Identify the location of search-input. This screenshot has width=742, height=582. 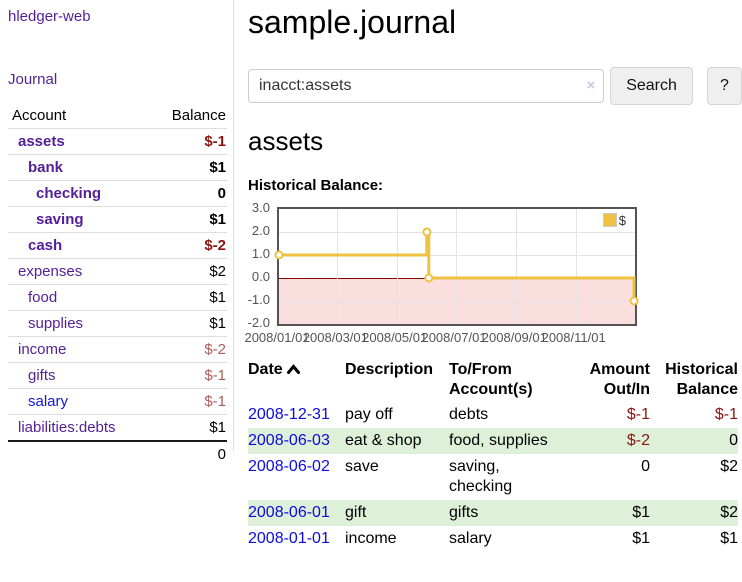
(426, 86).